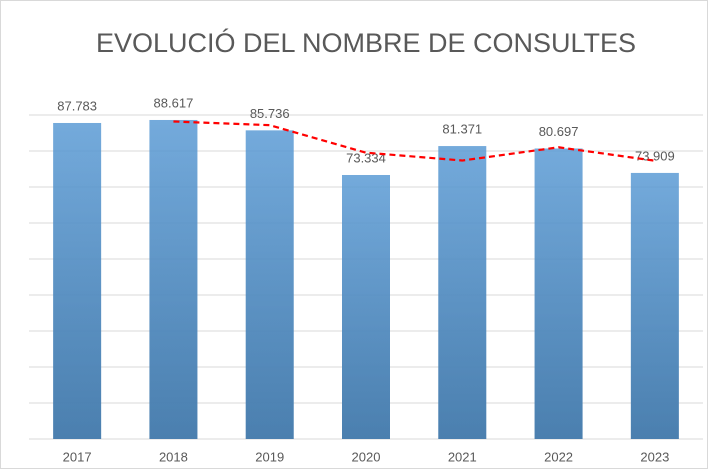  I want to click on x-tick-label: 2023, so click(654, 456).